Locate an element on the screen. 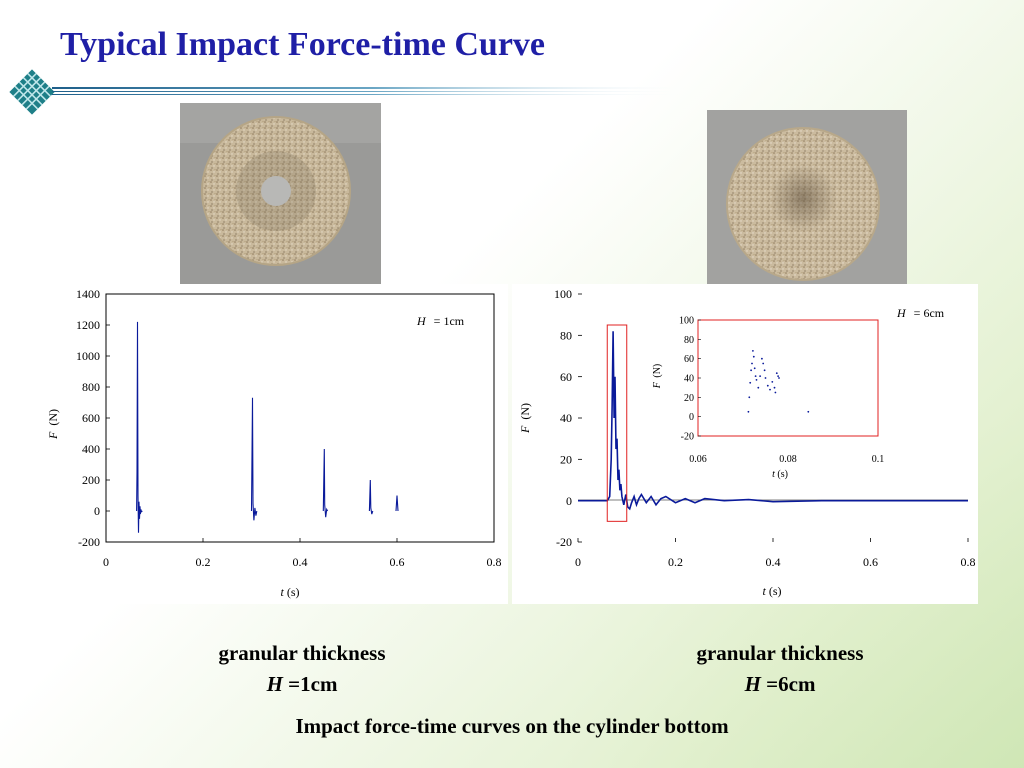 This screenshot has width=1024, height=768. left-ytick-label: 1400 is located at coordinates (88, 294).